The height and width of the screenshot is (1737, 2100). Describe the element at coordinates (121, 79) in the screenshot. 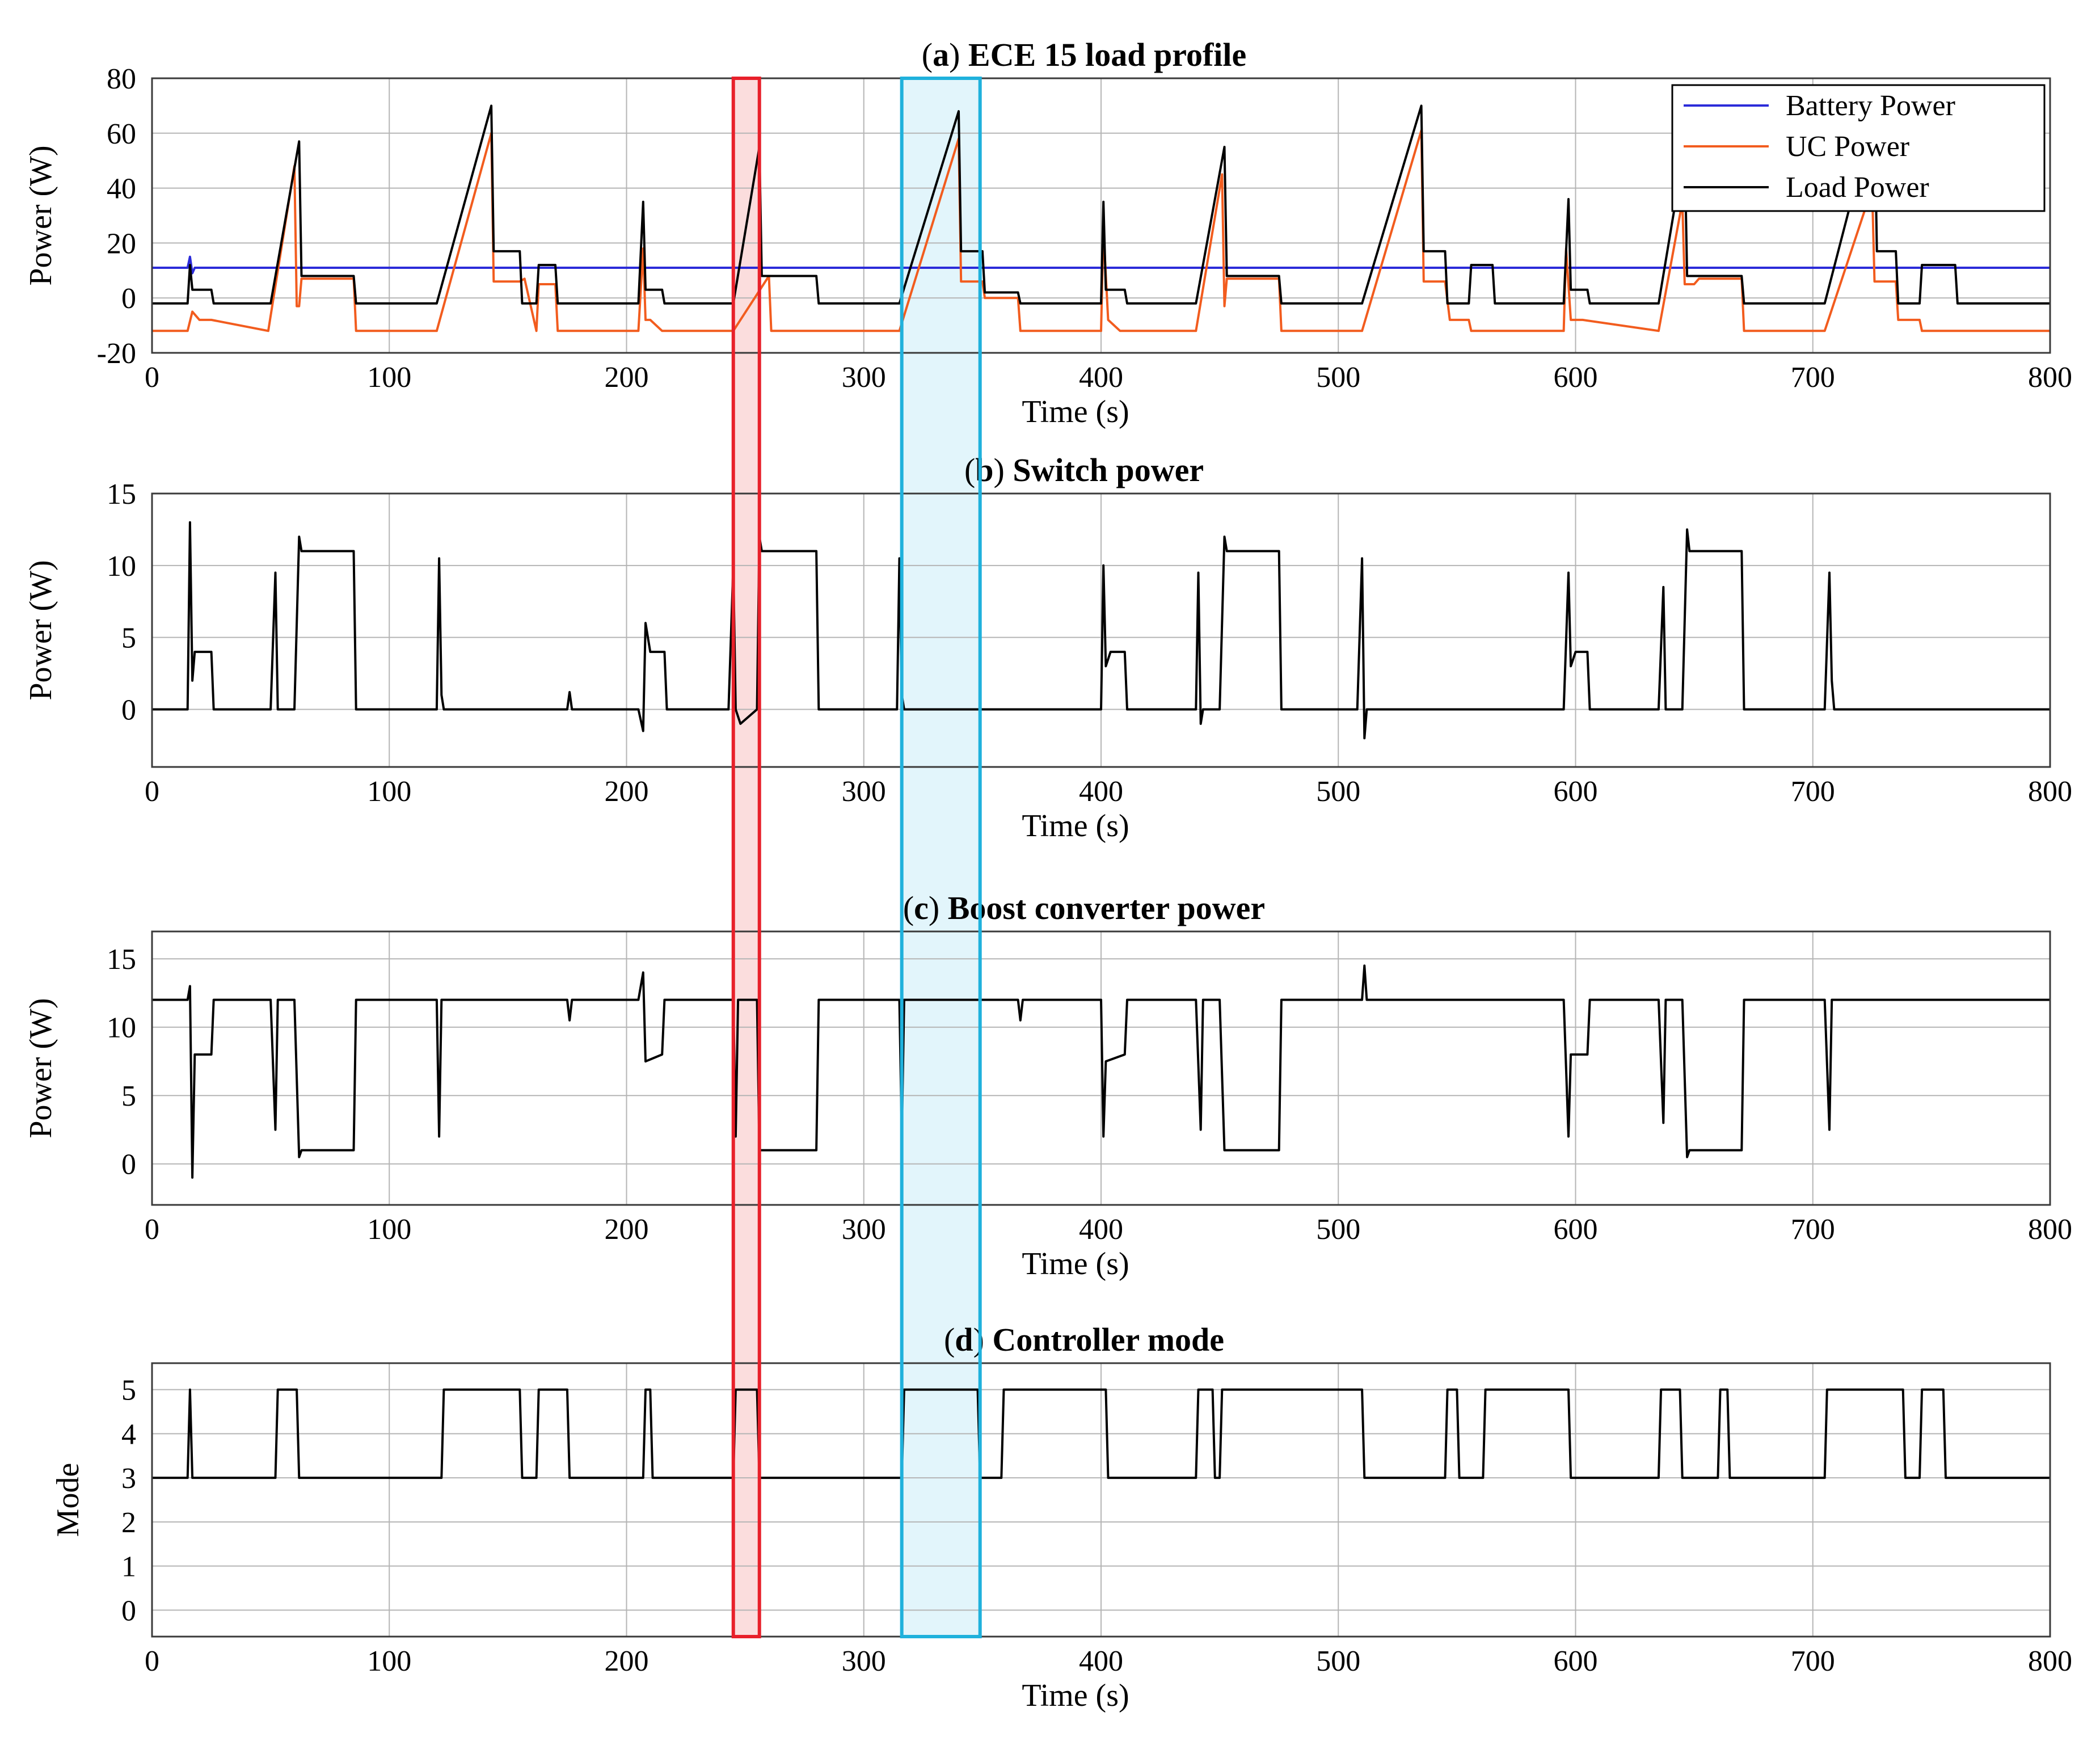

I see `y-tick-label: 80` at that location.